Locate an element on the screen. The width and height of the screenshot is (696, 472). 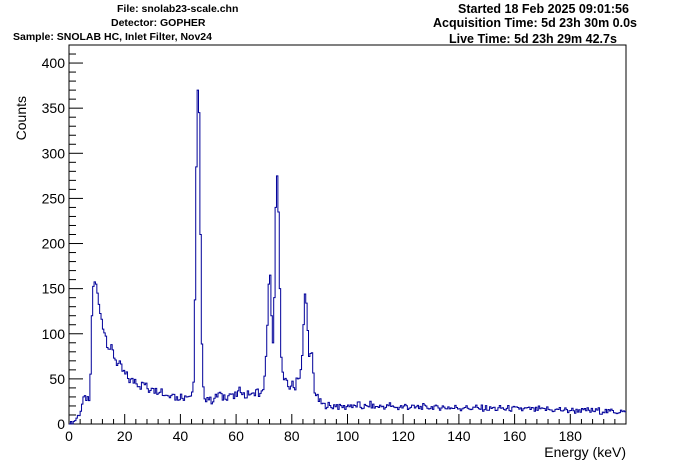
file-label: File: snolab23-scale.chn is located at coordinates (178, 9).